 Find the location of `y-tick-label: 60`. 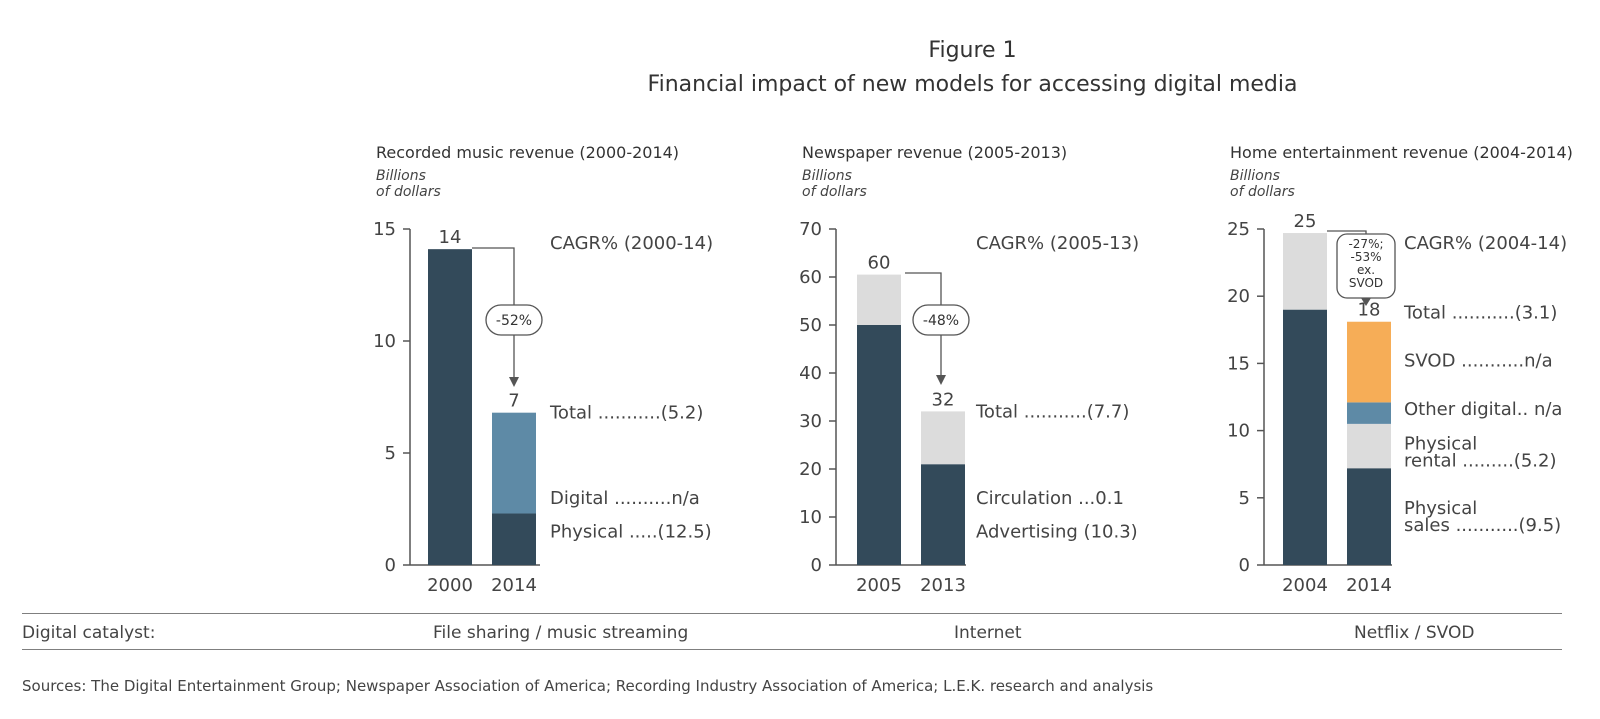

y-tick-label: 60 is located at coordinates (810, 277).